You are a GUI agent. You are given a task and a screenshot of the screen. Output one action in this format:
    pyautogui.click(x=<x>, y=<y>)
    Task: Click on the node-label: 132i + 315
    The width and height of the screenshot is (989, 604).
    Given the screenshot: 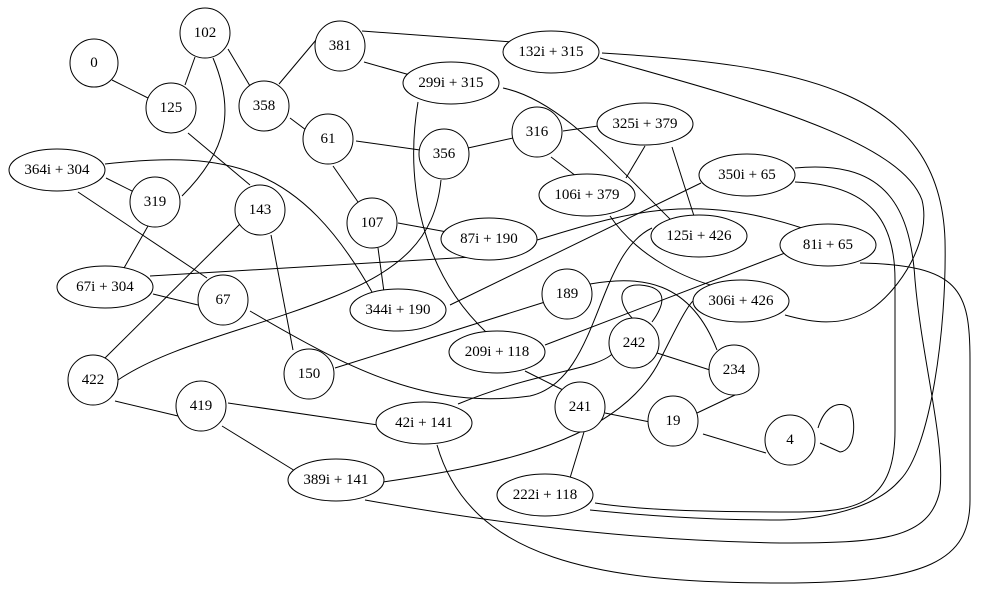 What is the action you would take?
    pyautogui.click(x=550, y=52)
    